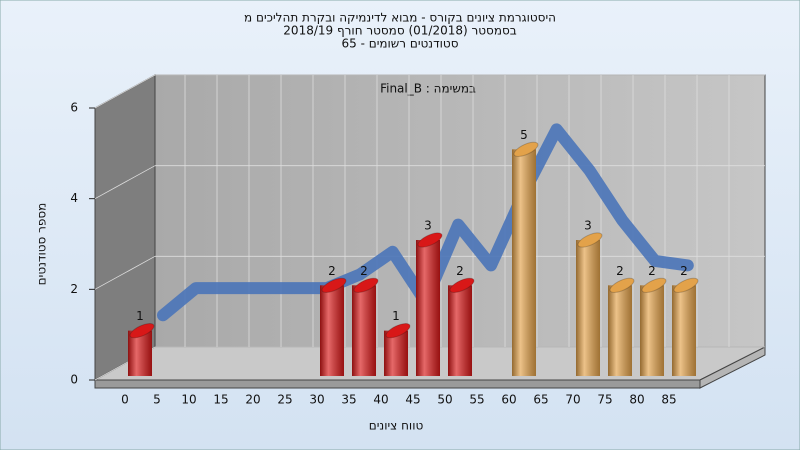 The height and width of the screenshot is (450, 800). I want to click on y-tick-label: 2, so click(74, 289).